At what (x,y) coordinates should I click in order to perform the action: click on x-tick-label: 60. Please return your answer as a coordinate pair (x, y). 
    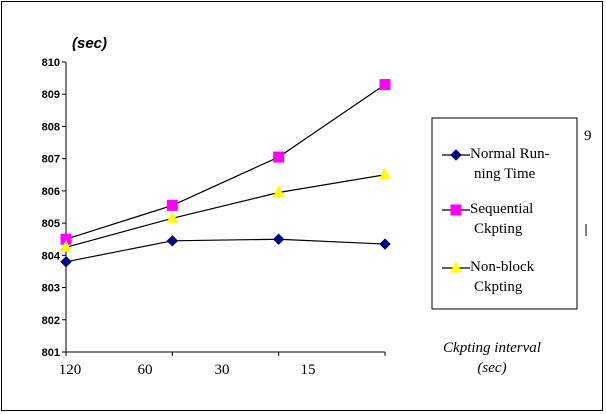
    Looking at the image, I should click on (145, 370).